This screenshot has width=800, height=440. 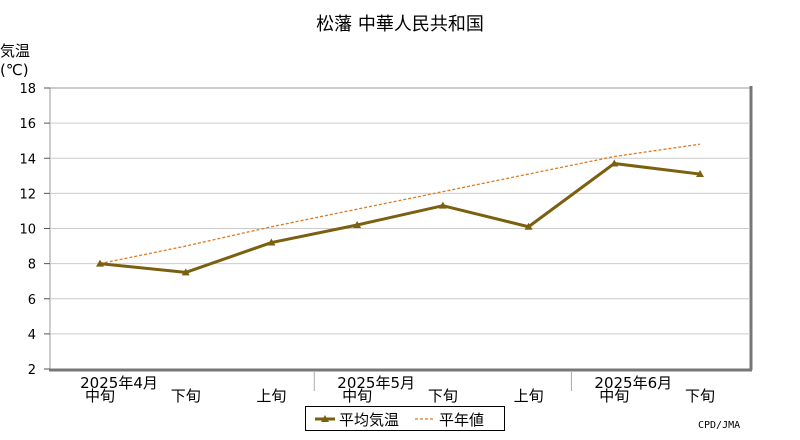 I want to click on y-tick-label: 18, so click(x=27, y=89).